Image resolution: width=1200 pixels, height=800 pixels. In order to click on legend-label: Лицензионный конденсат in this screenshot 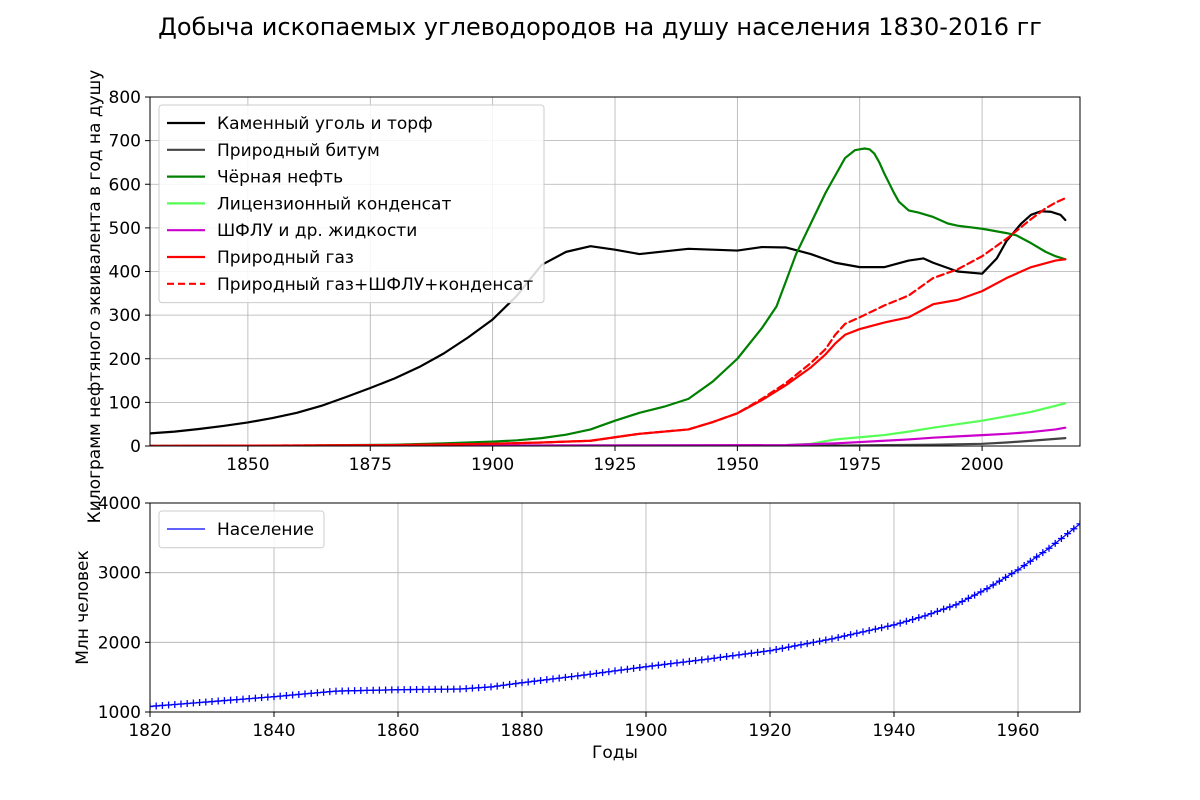, I will do `click(334, 204)`.